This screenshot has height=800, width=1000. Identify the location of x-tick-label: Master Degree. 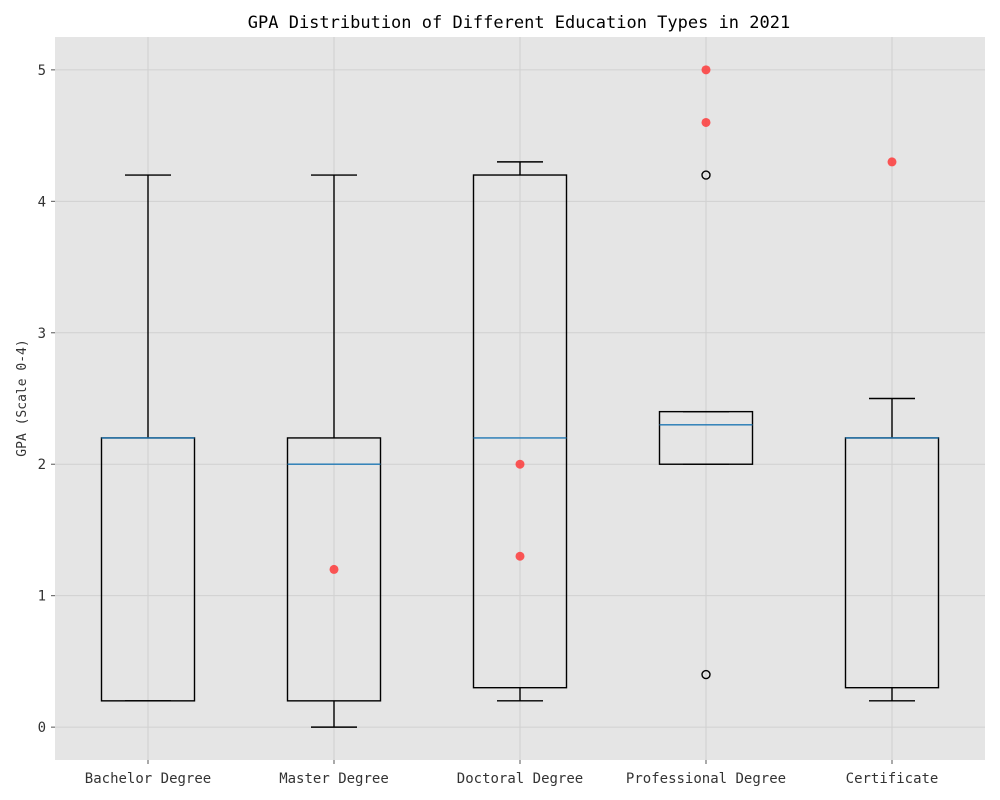
(334, 779).